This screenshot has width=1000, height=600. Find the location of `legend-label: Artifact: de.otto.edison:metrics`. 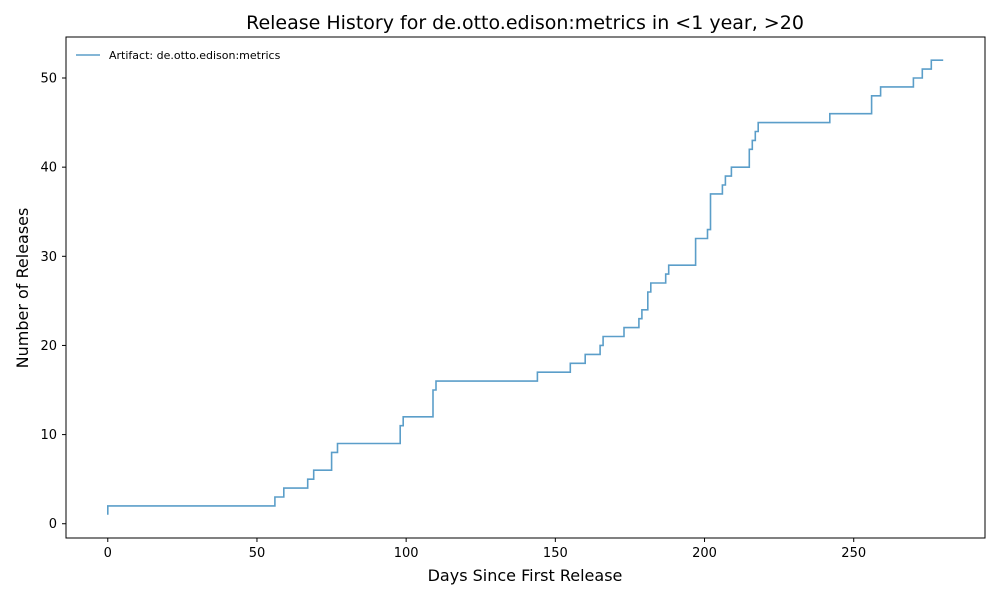

legend-label: Artifact: de.otto.edison:metrics is located at coordinates (195, 55).